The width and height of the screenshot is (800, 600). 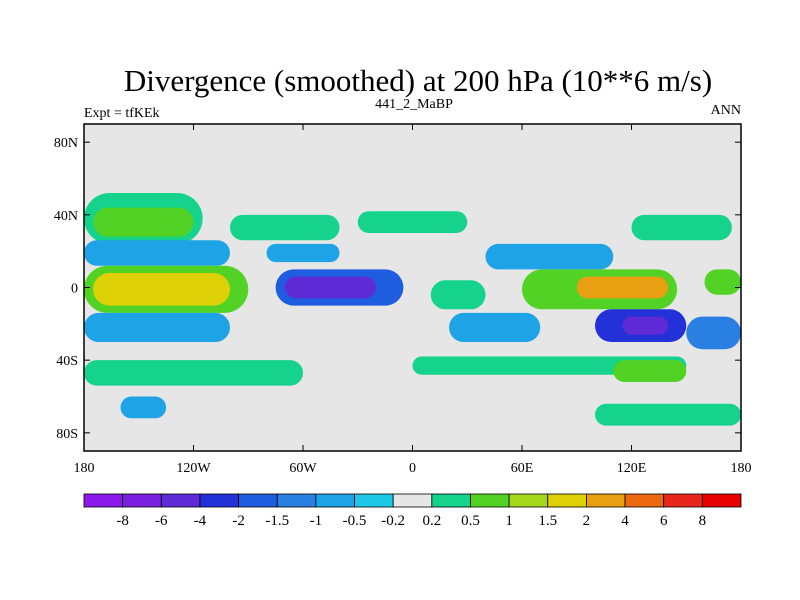 I want to click on colorbar-label: -4, so click(x=200, y=521).